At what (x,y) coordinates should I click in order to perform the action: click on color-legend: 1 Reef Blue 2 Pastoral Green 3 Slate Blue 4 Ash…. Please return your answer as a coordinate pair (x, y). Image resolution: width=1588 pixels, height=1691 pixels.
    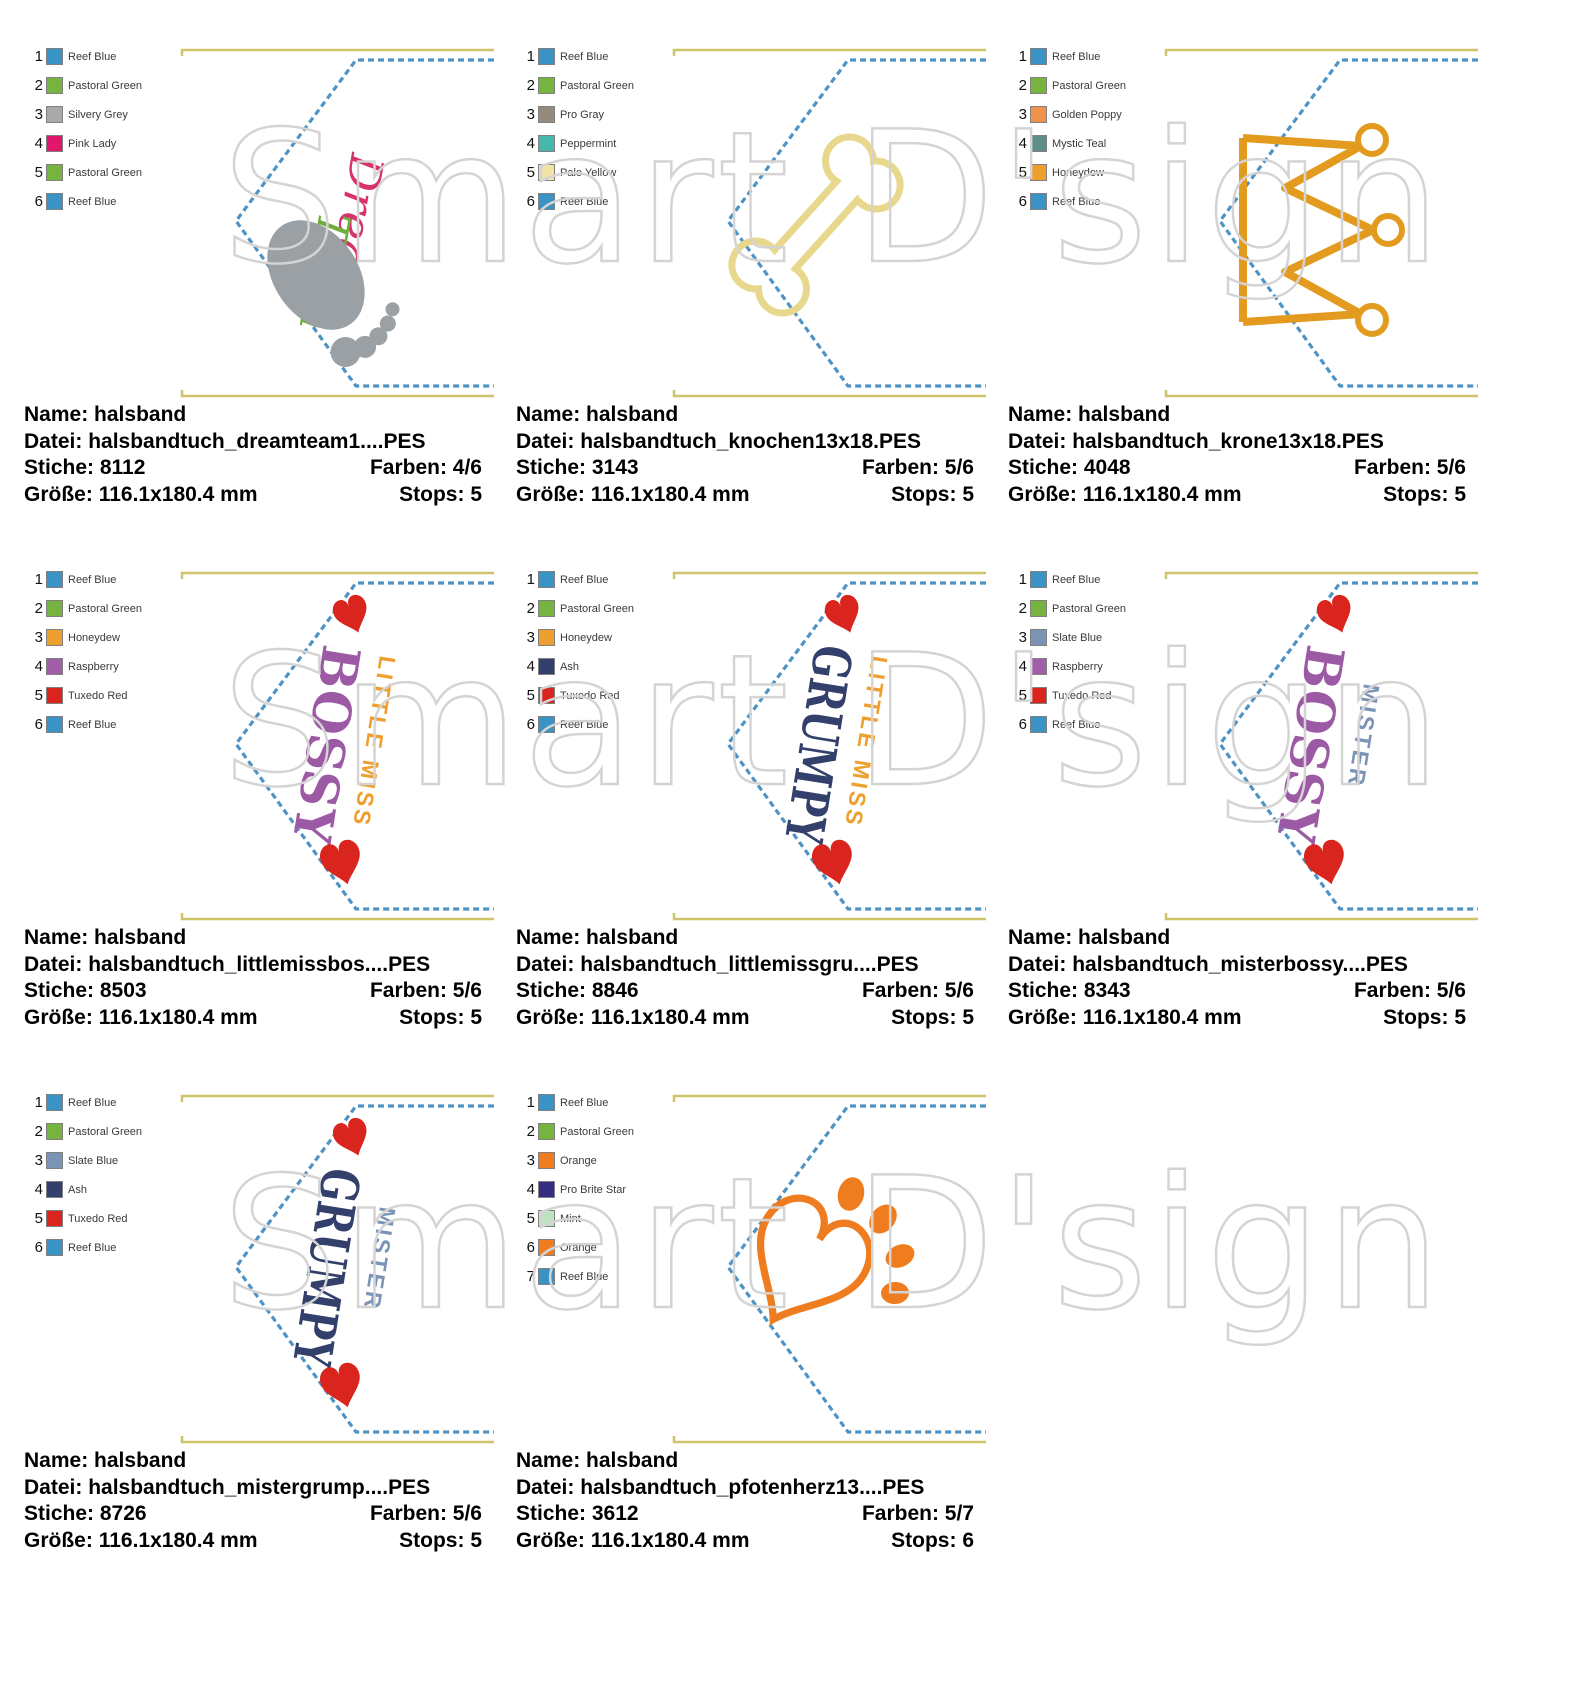
    Looking at the image, I should click on (85, 1175).